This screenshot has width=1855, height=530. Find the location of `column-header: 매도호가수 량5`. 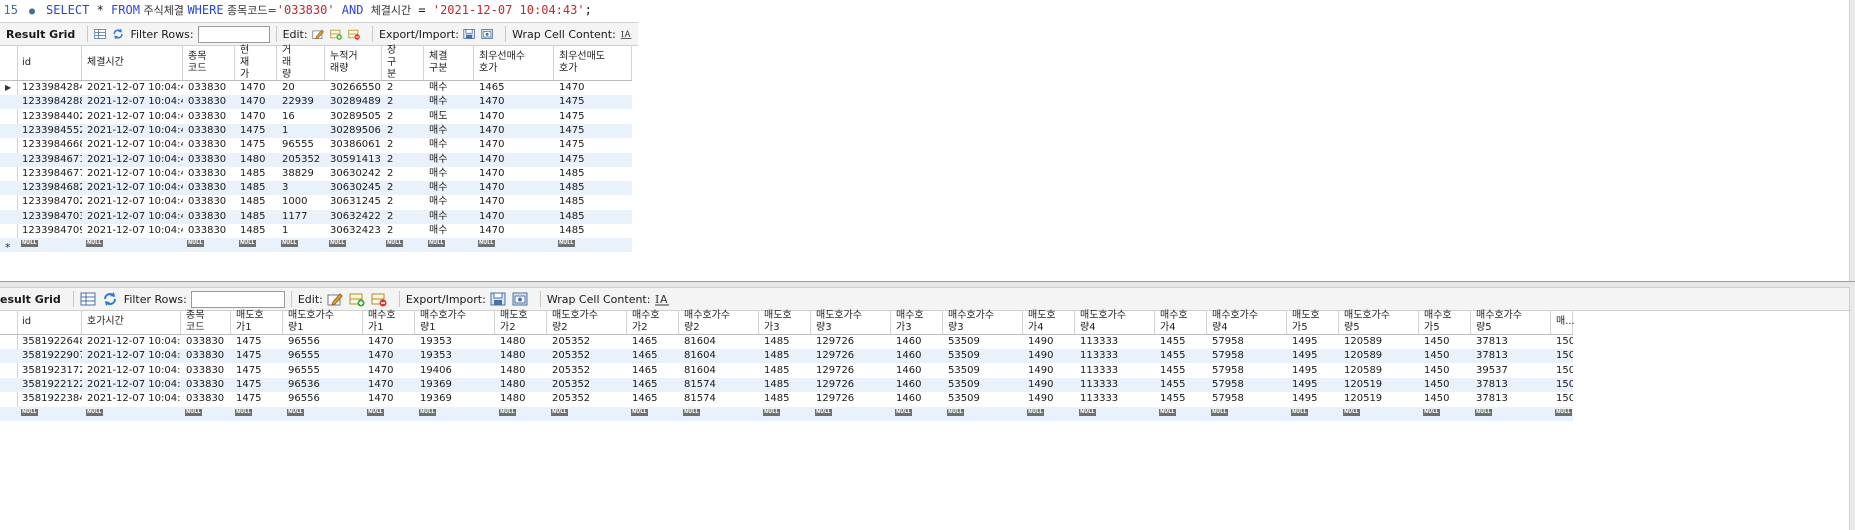

column-header: 매도호가수 량5 is located at coordinates (1379, 322).